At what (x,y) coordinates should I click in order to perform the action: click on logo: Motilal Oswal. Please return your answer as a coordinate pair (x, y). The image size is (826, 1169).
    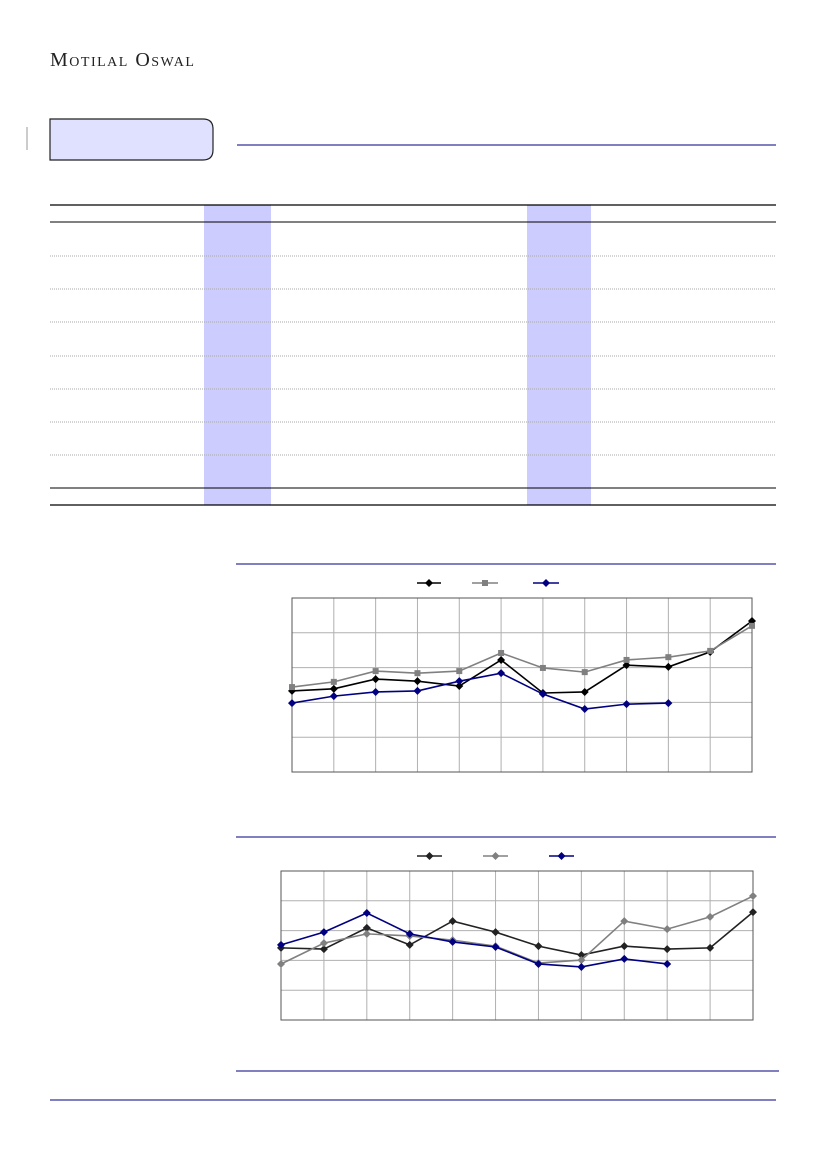
    Looking at the image, I should click on (122, 60).